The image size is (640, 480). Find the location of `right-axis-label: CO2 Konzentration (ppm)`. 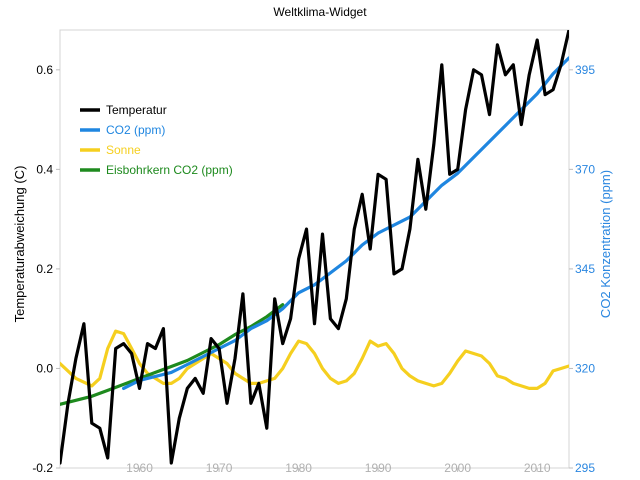

right-axis-label: CO2 Konzentration (ppm) is located at coordinates (605, 244).